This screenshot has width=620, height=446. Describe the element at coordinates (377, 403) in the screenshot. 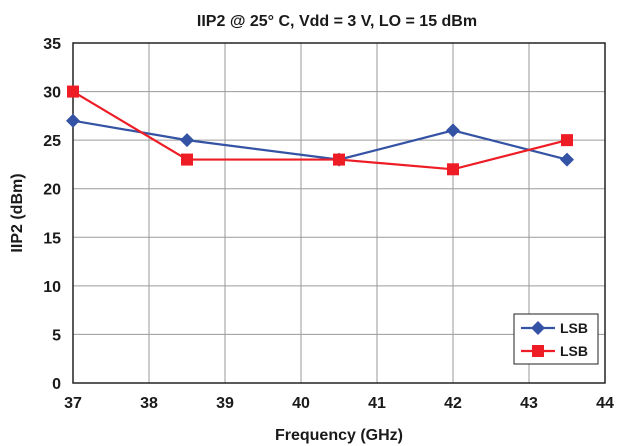

I see `x-tick-label: 41` at that location.